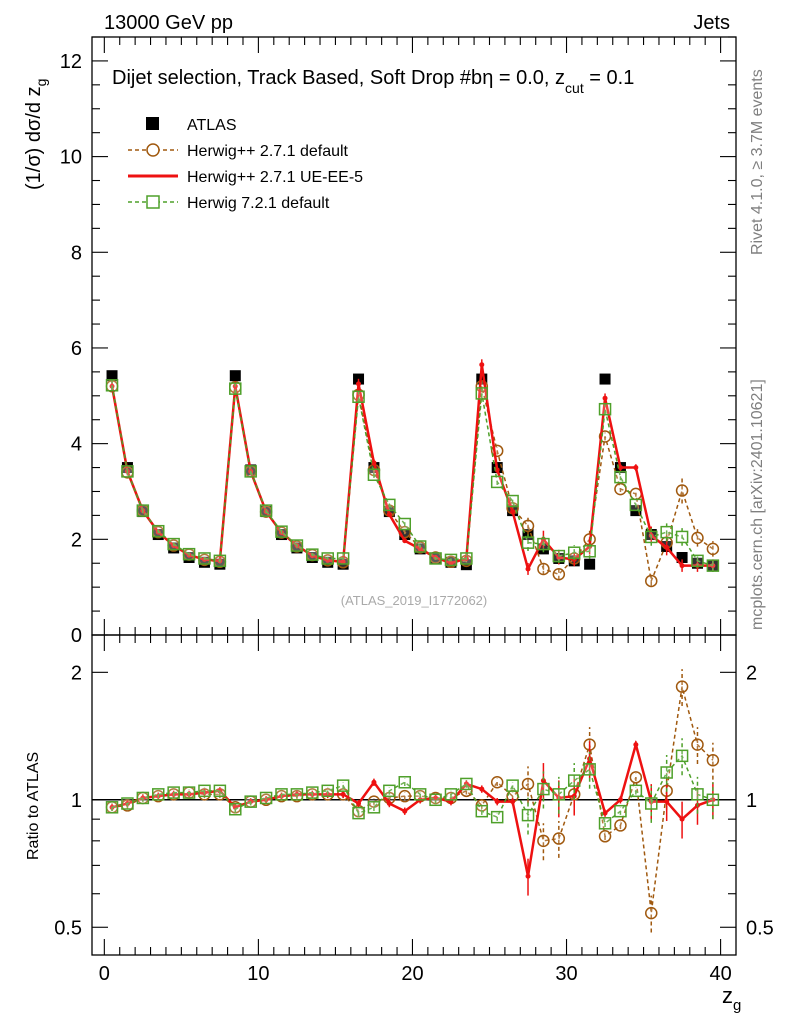 The width and height of the screenshot is (786, 1024). What do you see at coordinates (33, 806) in the screenshot?
I see `ratio-ylabel: Ratio to ATLAS` at bounding box center [33, 806].